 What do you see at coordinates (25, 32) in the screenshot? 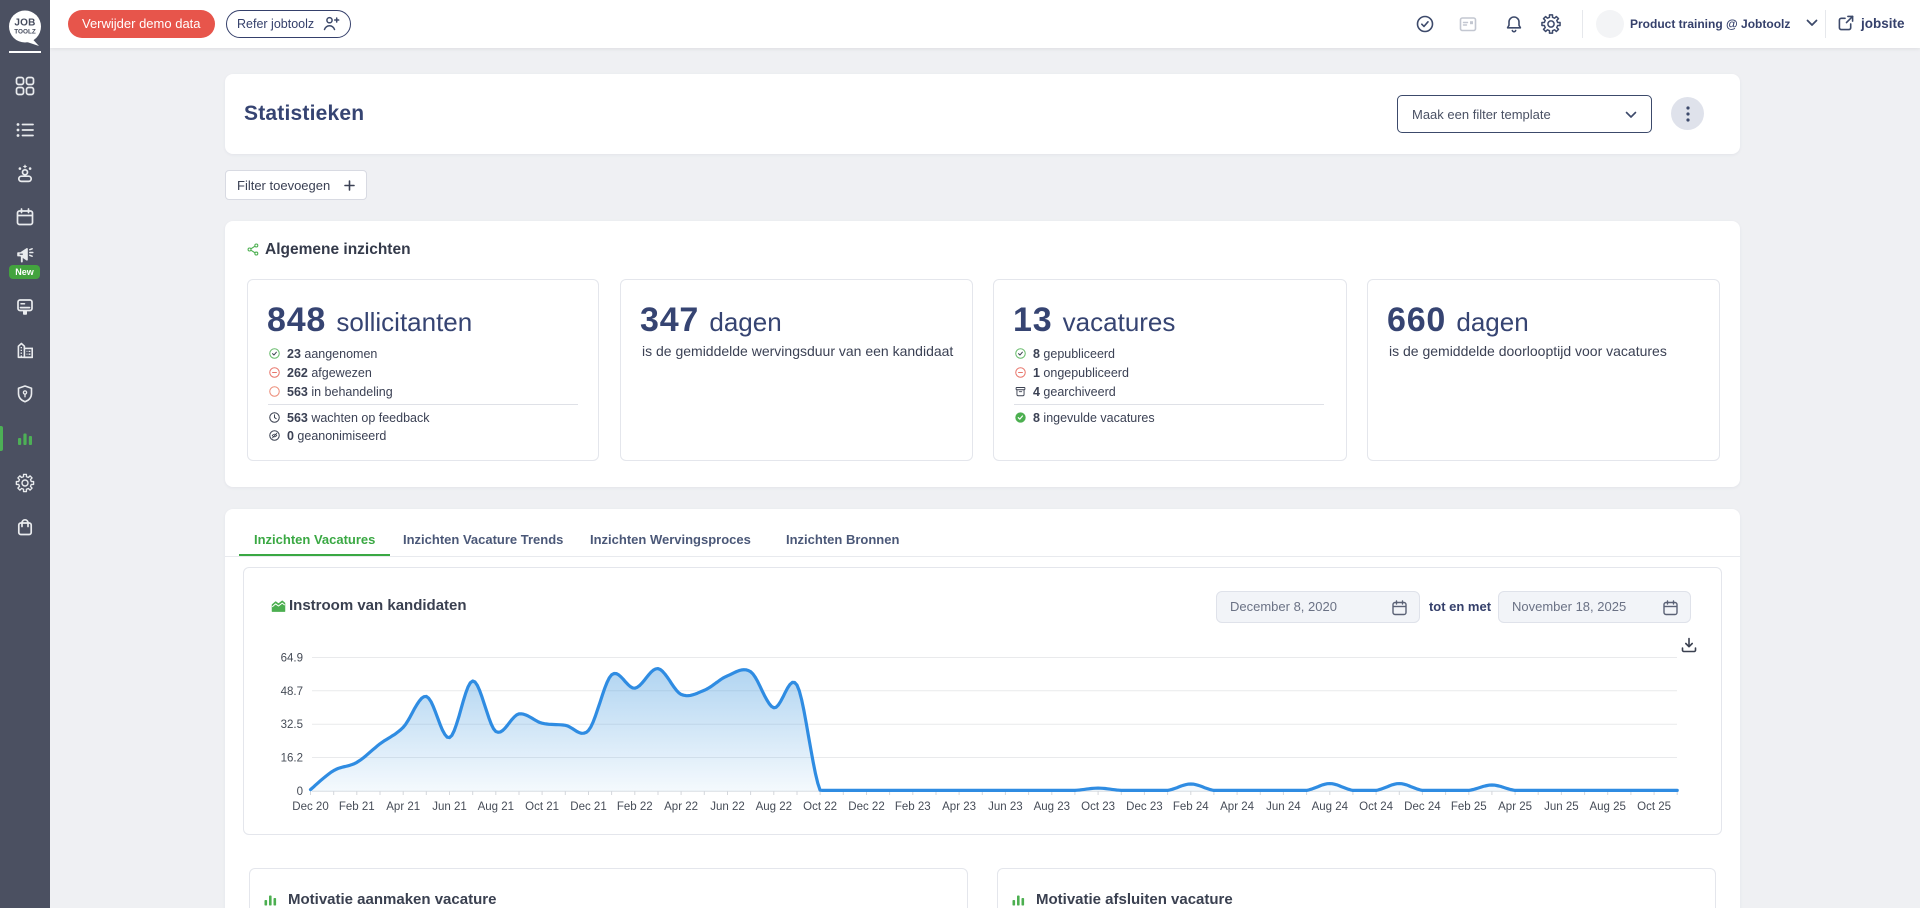
I see `svg-text: TOOLZ` at bounding box center [25, 32].